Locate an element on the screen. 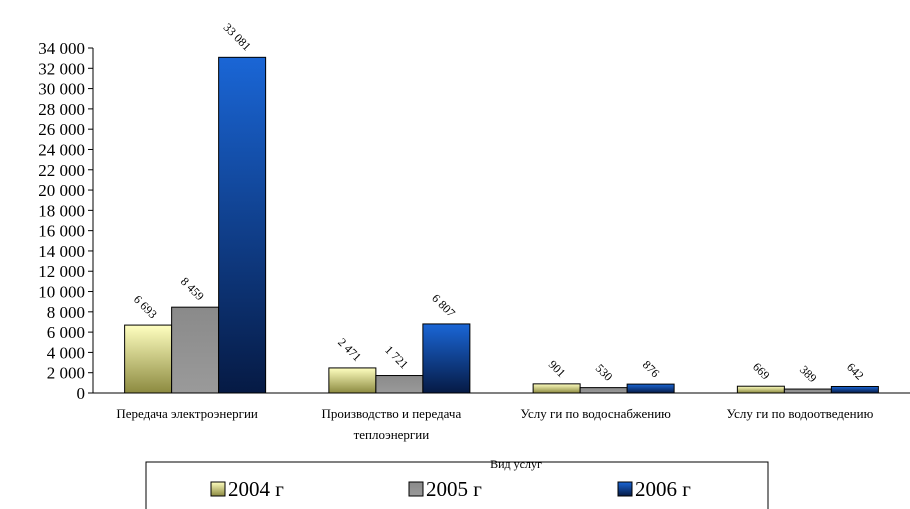 This screenshot has height=509, width=910. data-label: 389 is located at coordinates (808, 374).